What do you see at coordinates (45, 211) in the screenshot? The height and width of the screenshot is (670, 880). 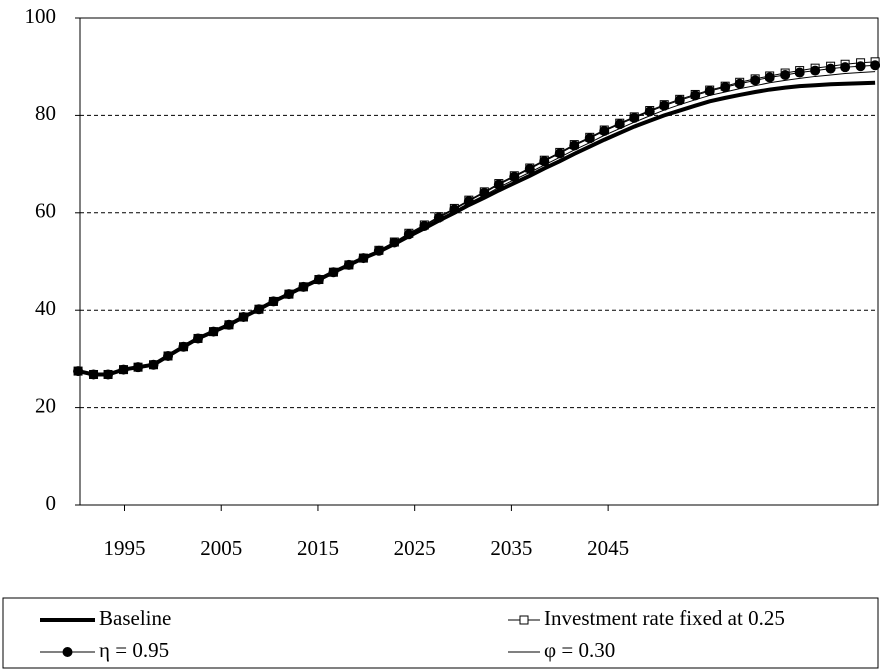 I see `y-tick-label: 60` at bounding box center [45, 211].